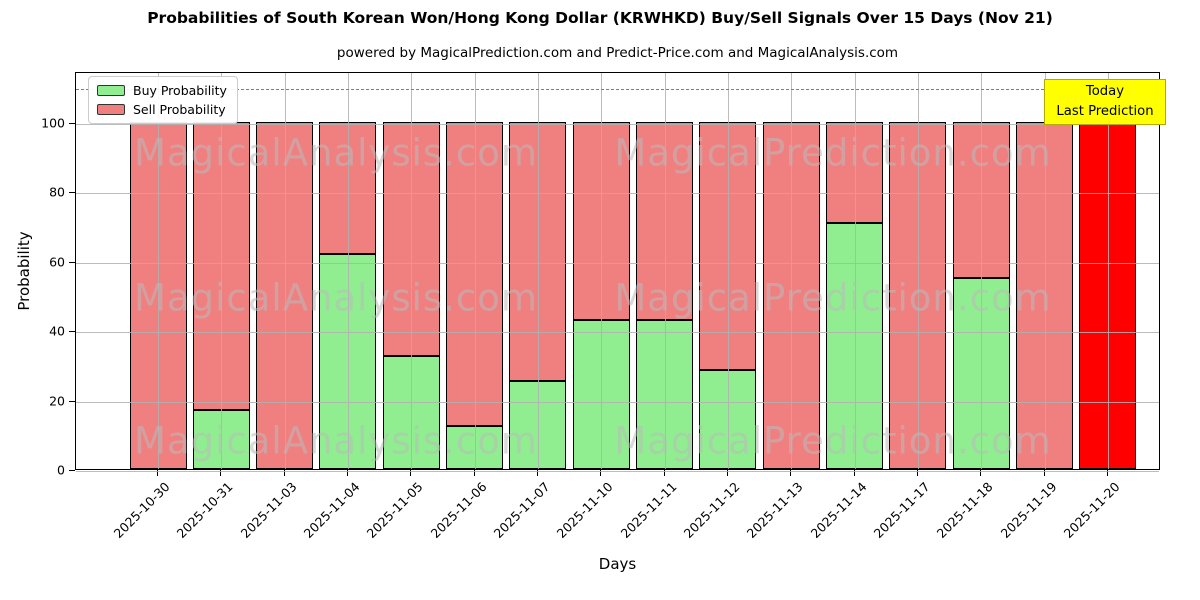 The image size is (1200, 600). I want to click on x-tick-label-2025-11-20: 2025-11-20, so click(1091, 510).